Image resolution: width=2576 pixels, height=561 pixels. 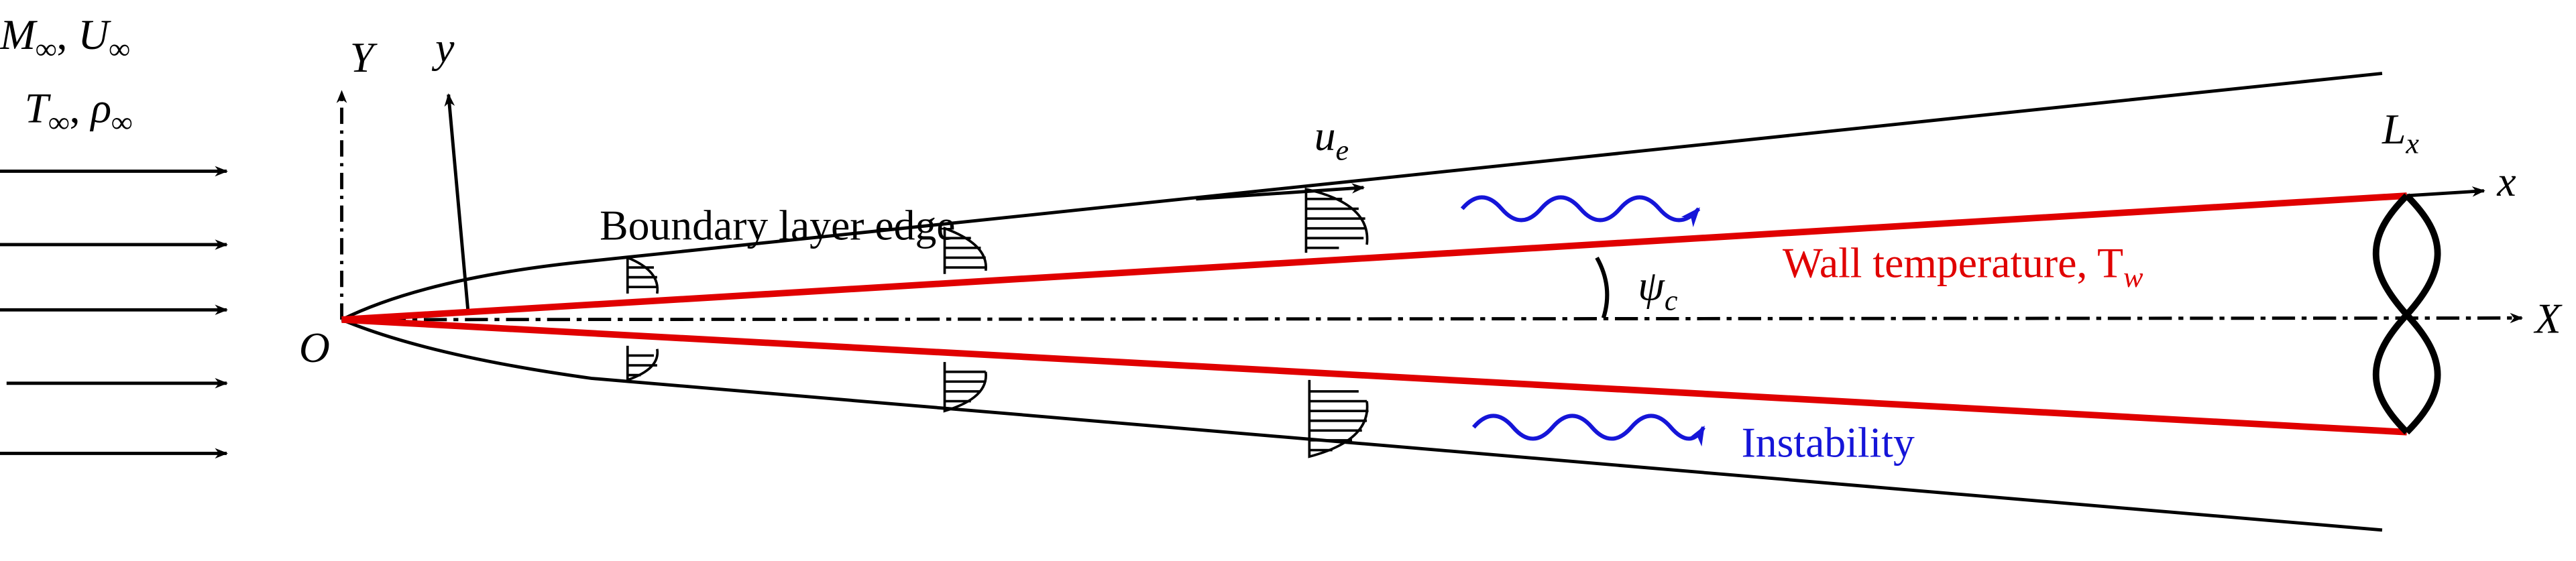 What do you see at coordinates (1331, 139) in the screenshot?
I see `edge-velocity-label: ue` at bounding box center [1331, 139].